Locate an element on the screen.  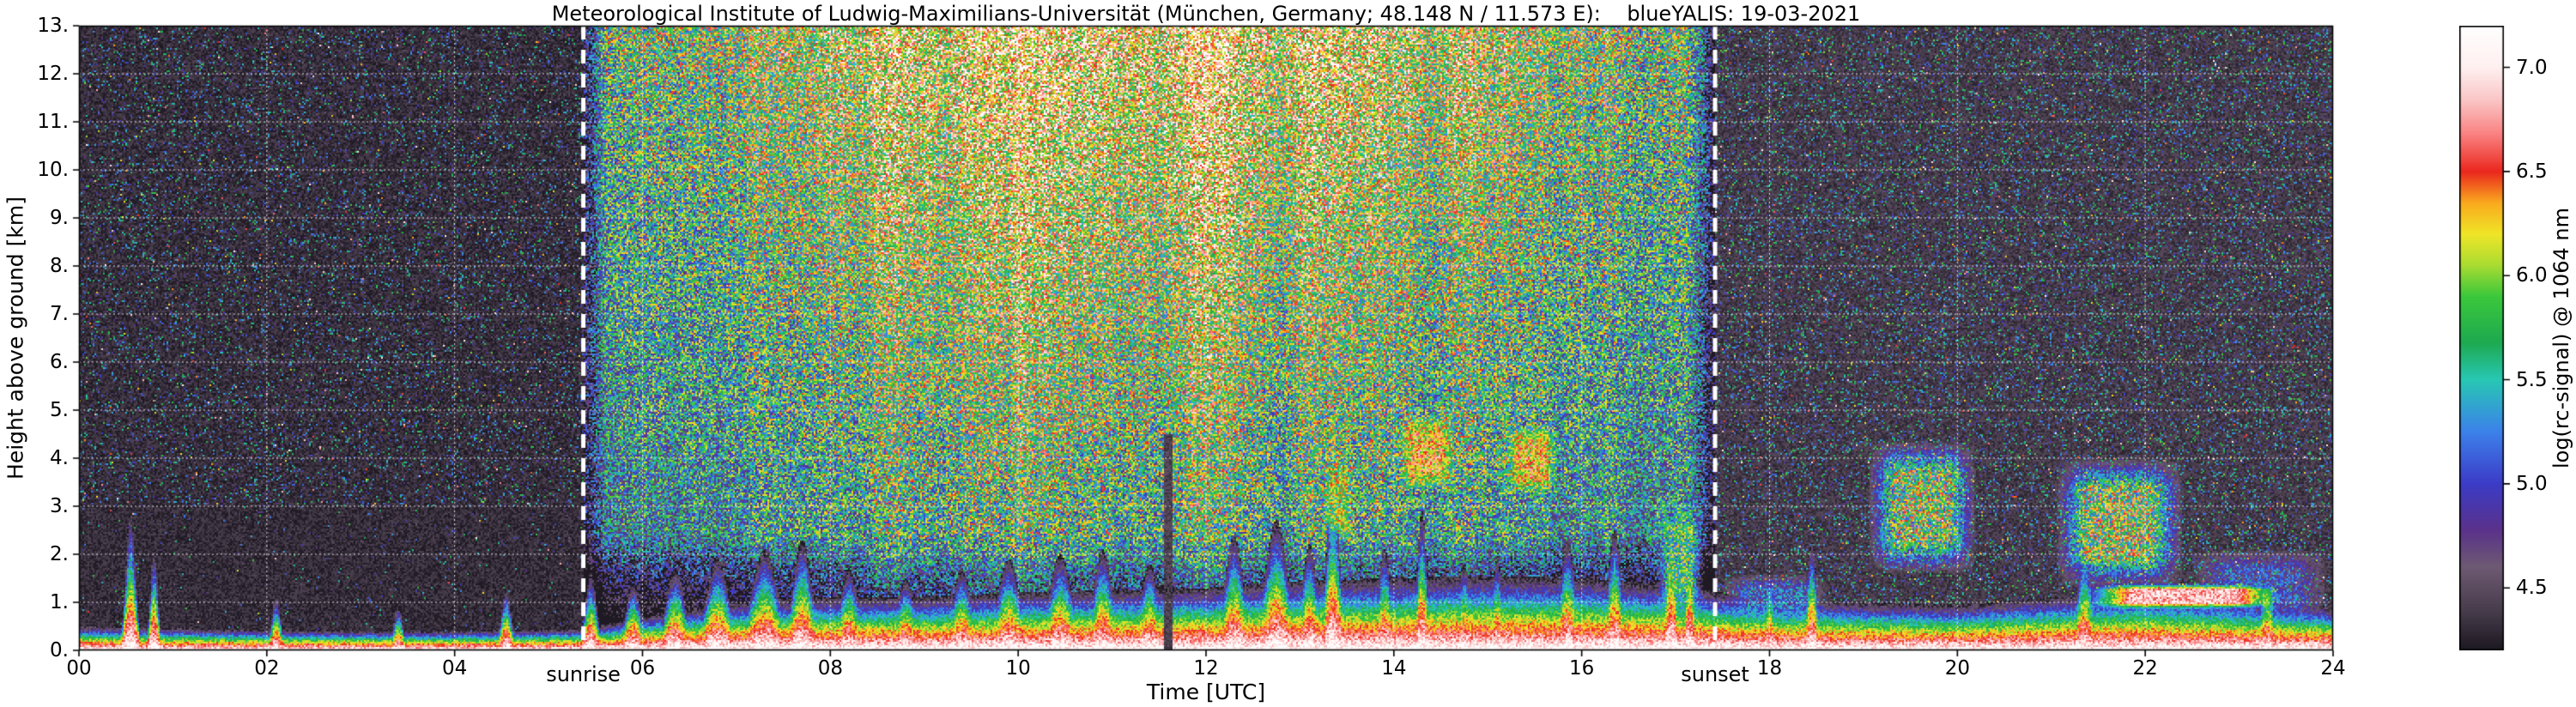
x-tick-label: 18 is located at coordinates (1769, 668).